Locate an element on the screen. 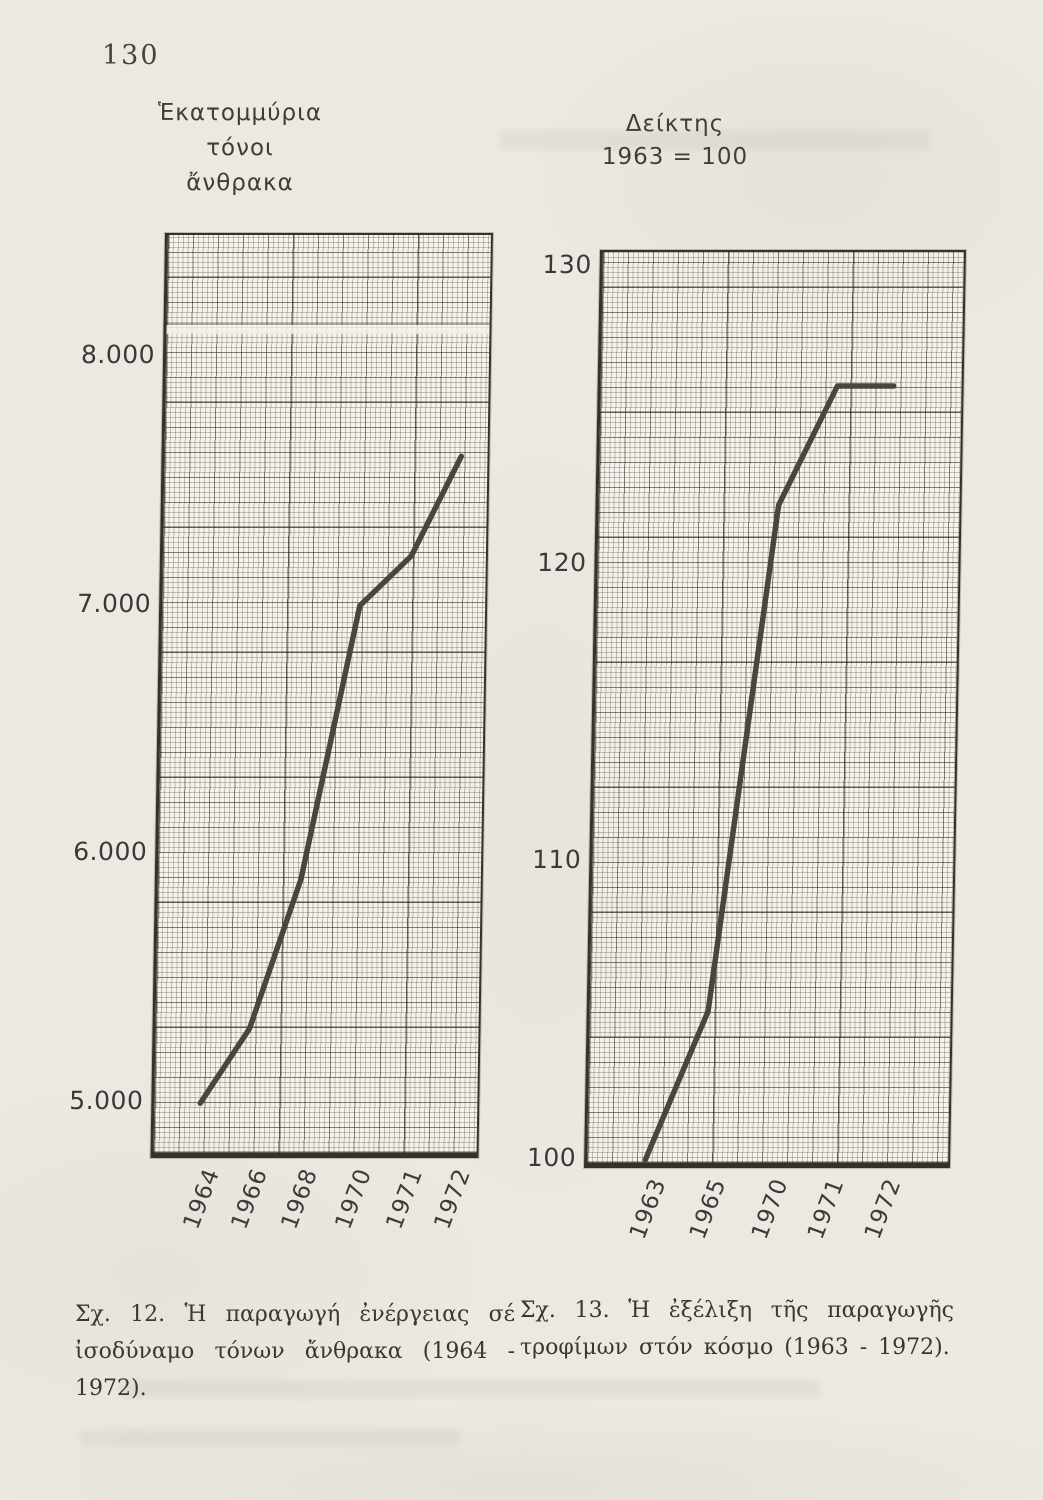 This screenshot has width=1043, height=1500. chart-title-line: τόνοι is located at coordinates (240, 148).